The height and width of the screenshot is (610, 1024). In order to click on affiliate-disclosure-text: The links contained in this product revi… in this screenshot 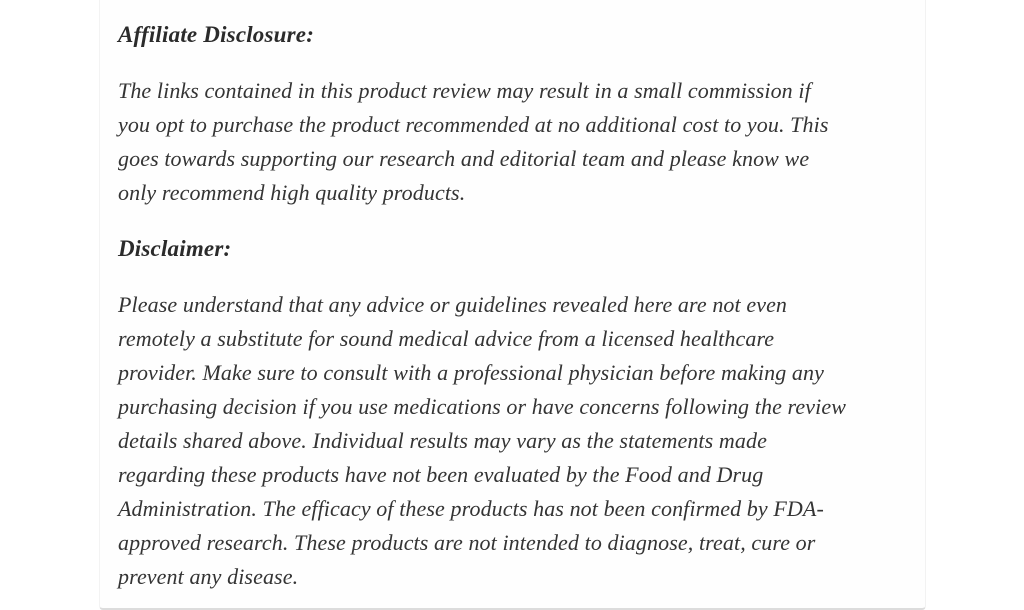, I will do `click(473, 141)`.